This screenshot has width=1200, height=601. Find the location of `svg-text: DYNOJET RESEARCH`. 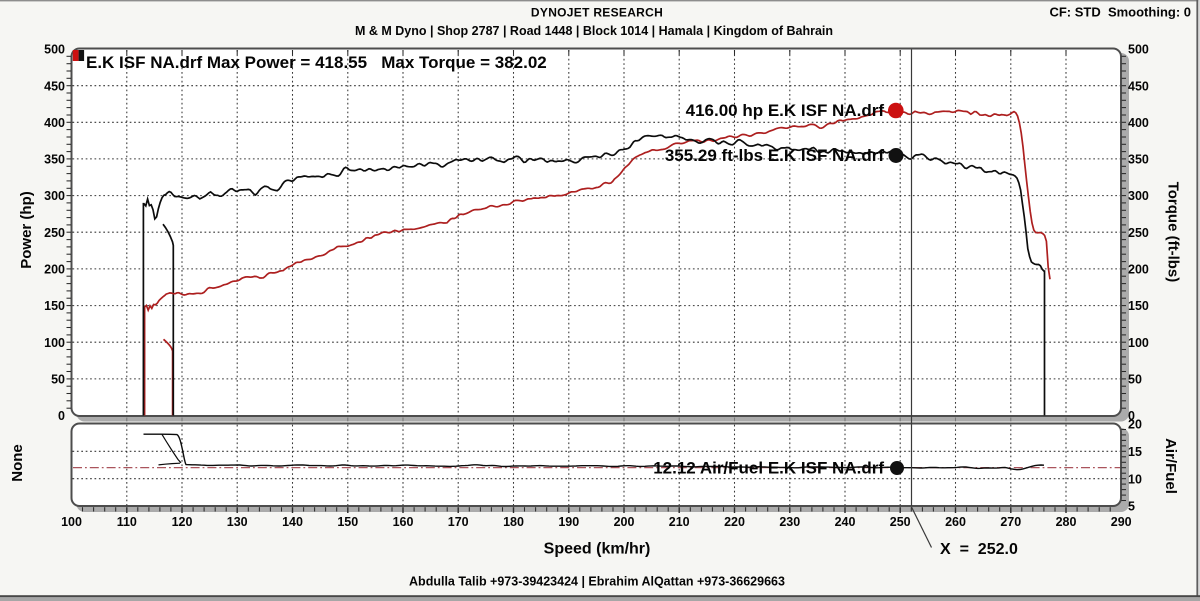

svg-text: DYNOJET RESEARCH is located at coordinates (597, 13).